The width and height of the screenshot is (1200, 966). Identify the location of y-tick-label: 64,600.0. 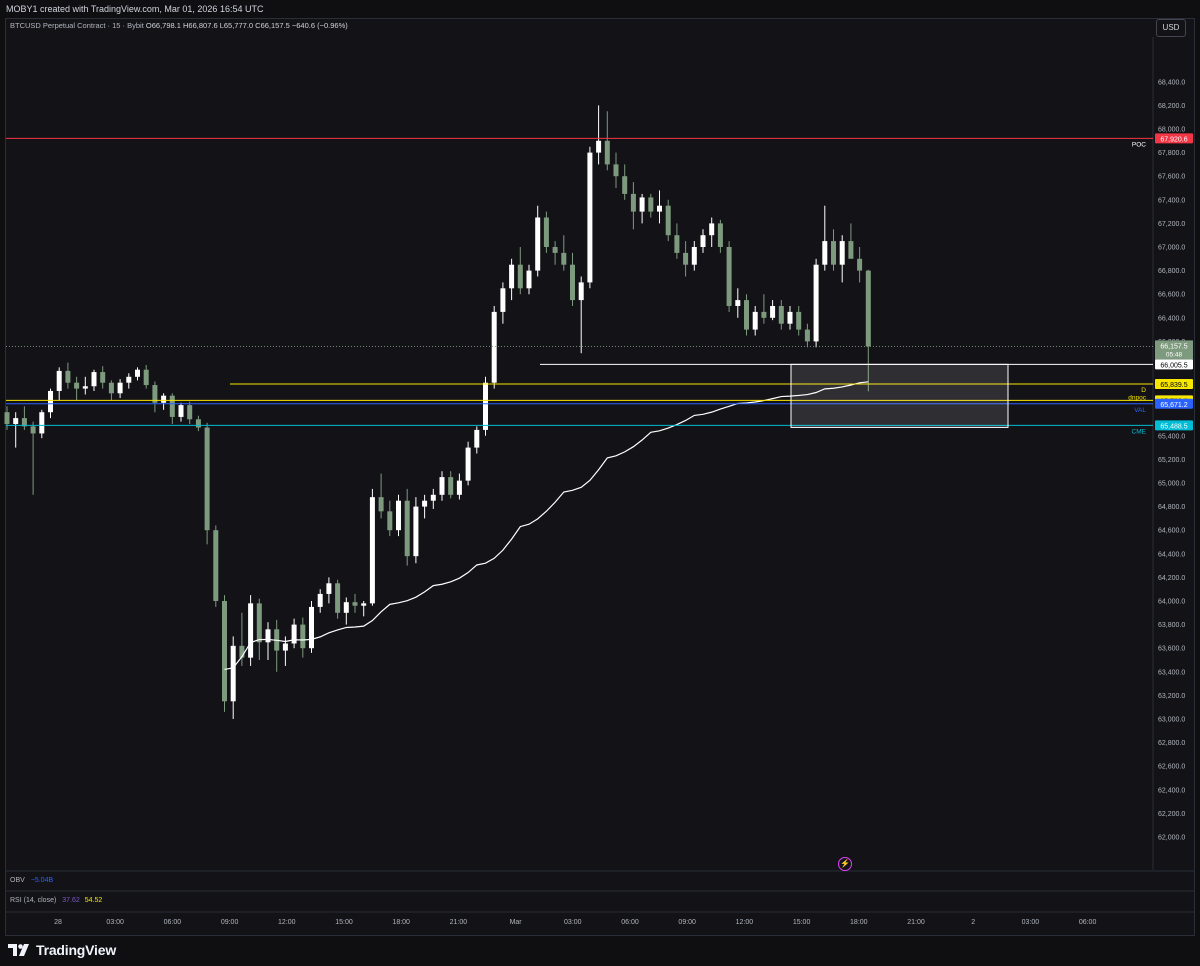
(1171, 531).